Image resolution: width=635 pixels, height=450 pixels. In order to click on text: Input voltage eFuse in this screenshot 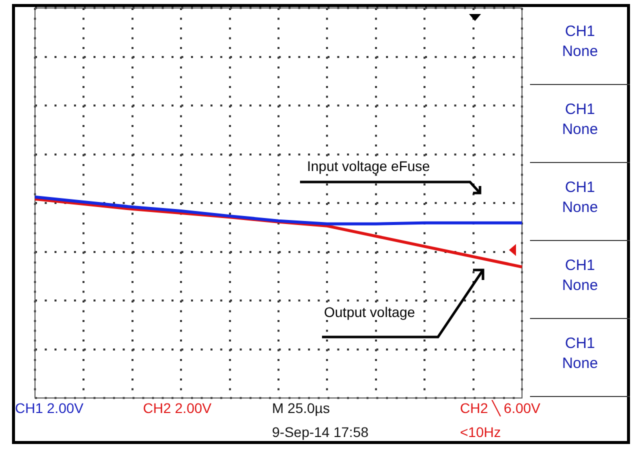, I will do `click(368, 166)`.